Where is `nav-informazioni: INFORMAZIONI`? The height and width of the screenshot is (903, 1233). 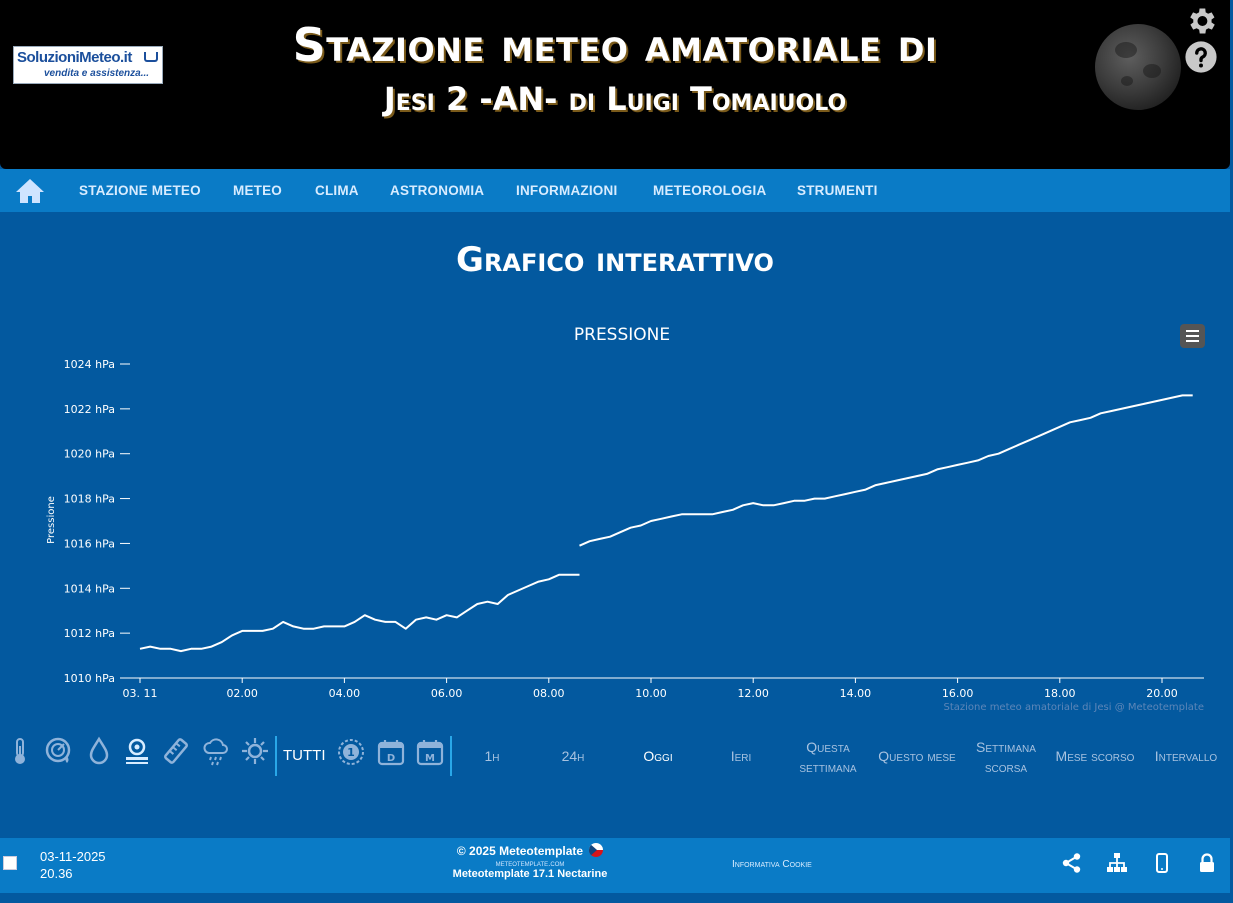 nav-informazioni: INFORMAZIONI is located at coordinates (567, 190).